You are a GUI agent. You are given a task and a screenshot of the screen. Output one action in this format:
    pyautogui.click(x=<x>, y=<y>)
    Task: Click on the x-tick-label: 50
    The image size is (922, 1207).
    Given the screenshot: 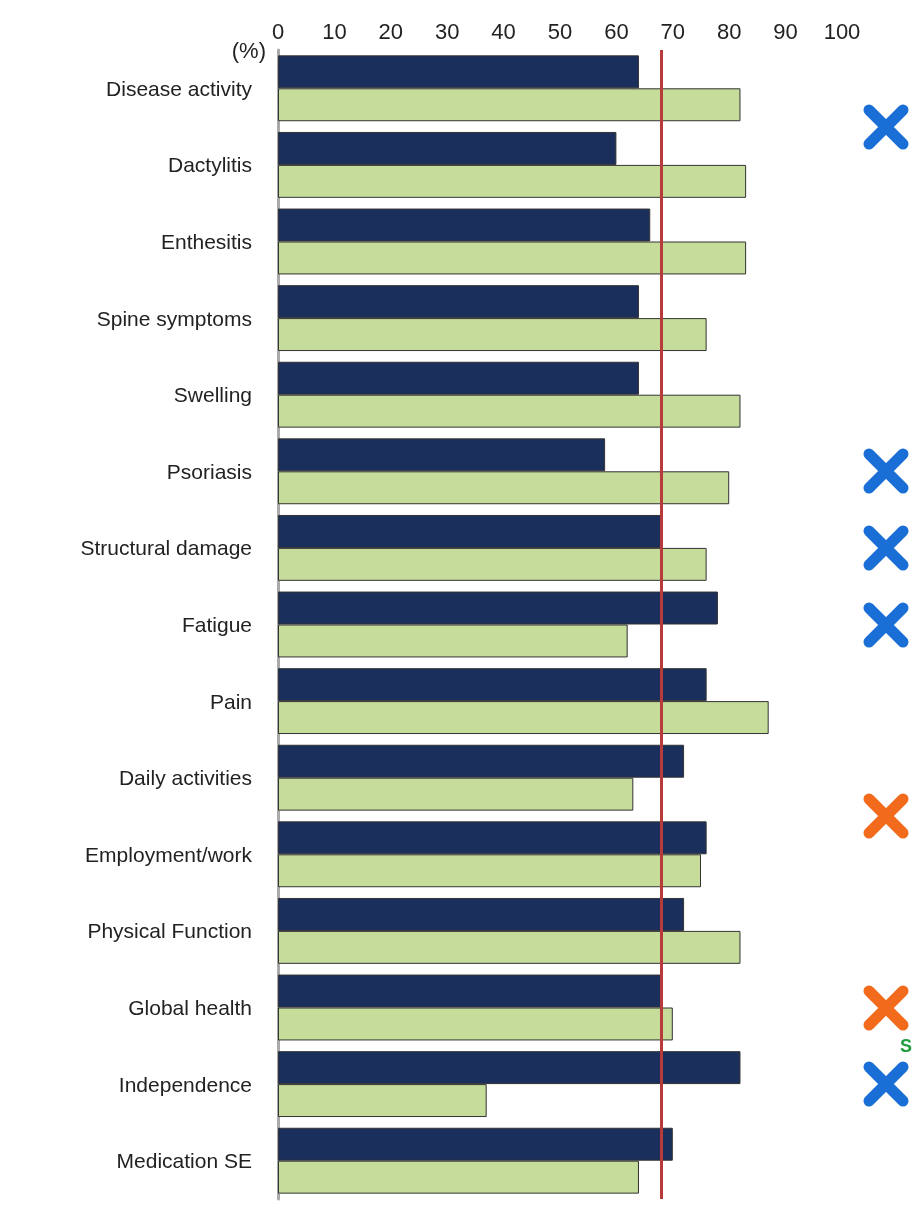 What is the action you would take?
    pyautogui.click(x=560, y=31)
    